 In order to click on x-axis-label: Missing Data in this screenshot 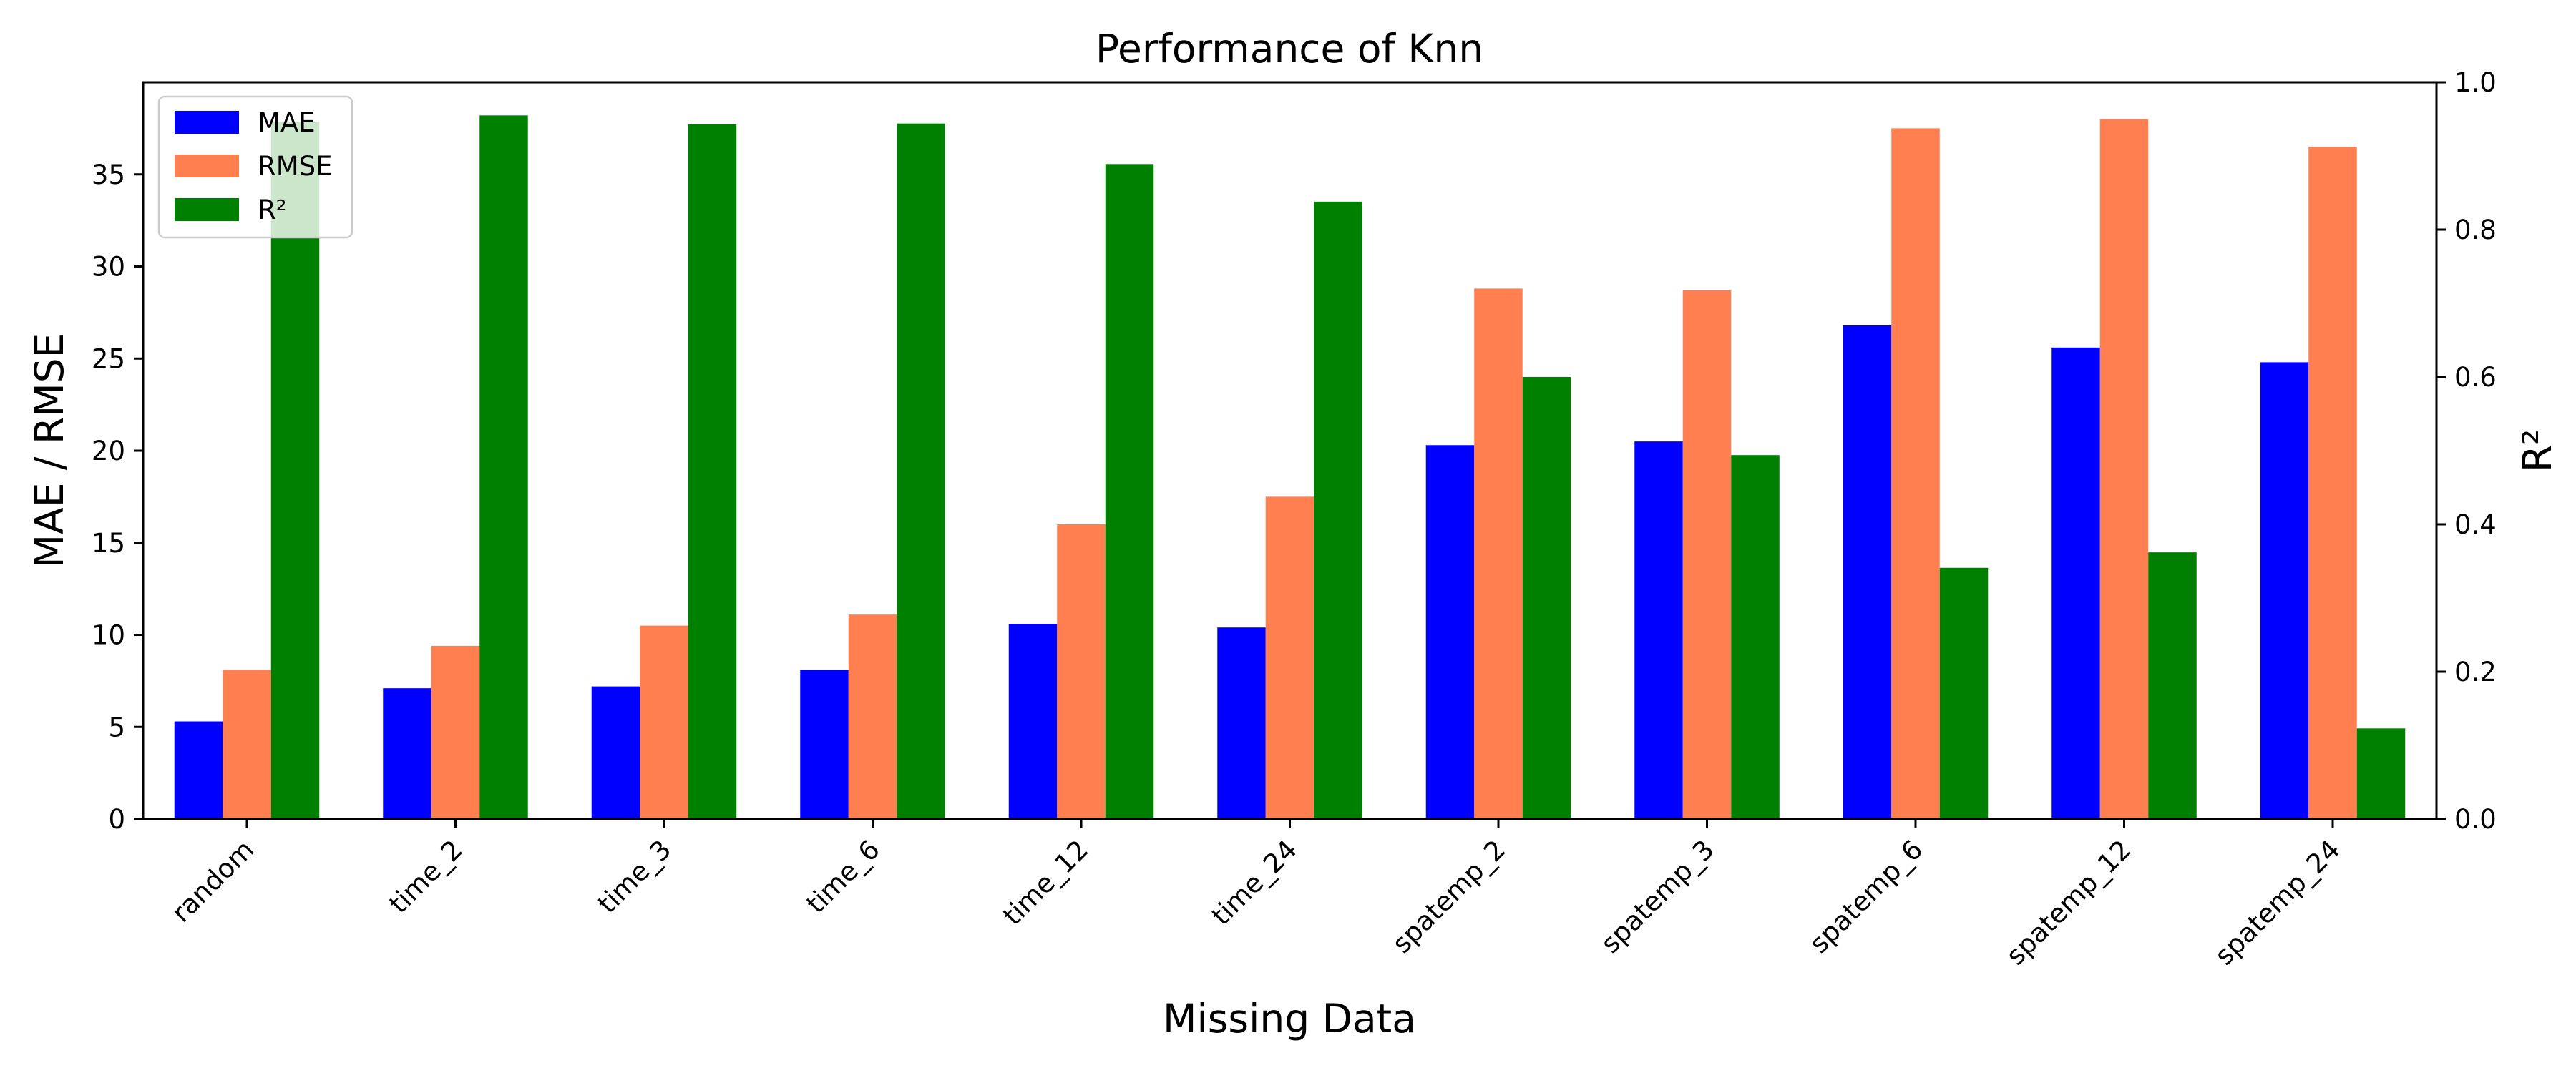, I will do `click(1289, 1019)`.